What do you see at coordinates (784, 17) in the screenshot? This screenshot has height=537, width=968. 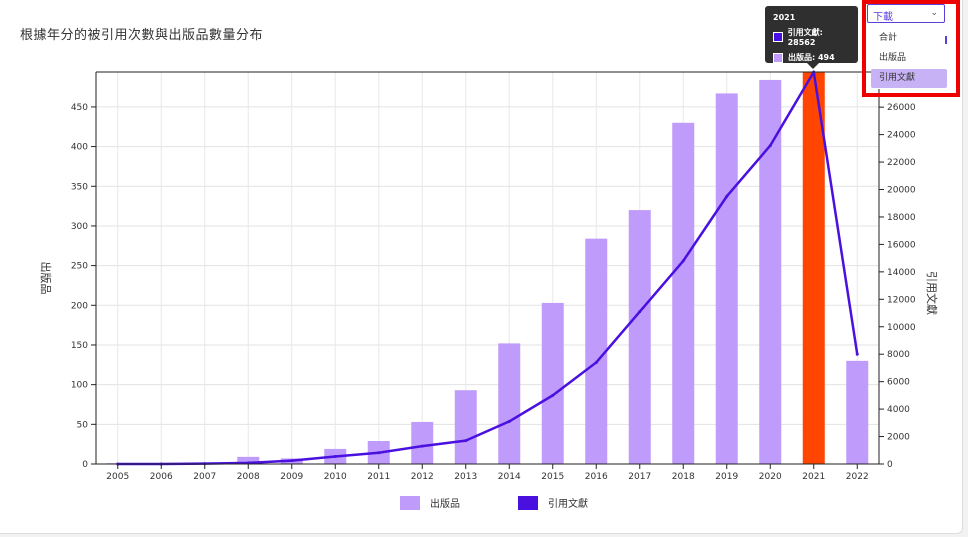 I see `tooltip-year: 2021` at bounding box center [784, 17].